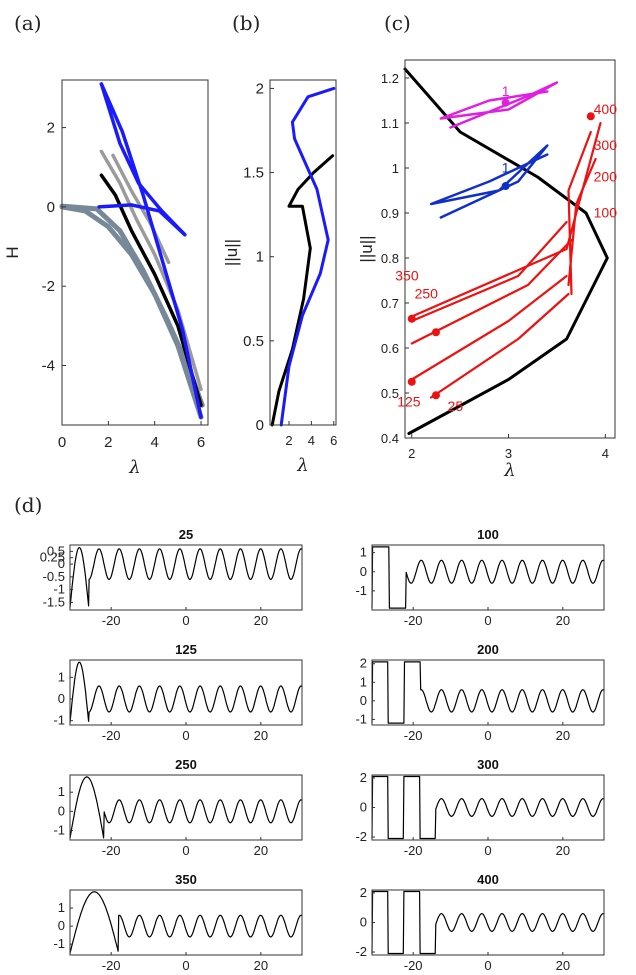 This screenshot has height=975, width=636. I want to click on axes-a, so click(135, 252).